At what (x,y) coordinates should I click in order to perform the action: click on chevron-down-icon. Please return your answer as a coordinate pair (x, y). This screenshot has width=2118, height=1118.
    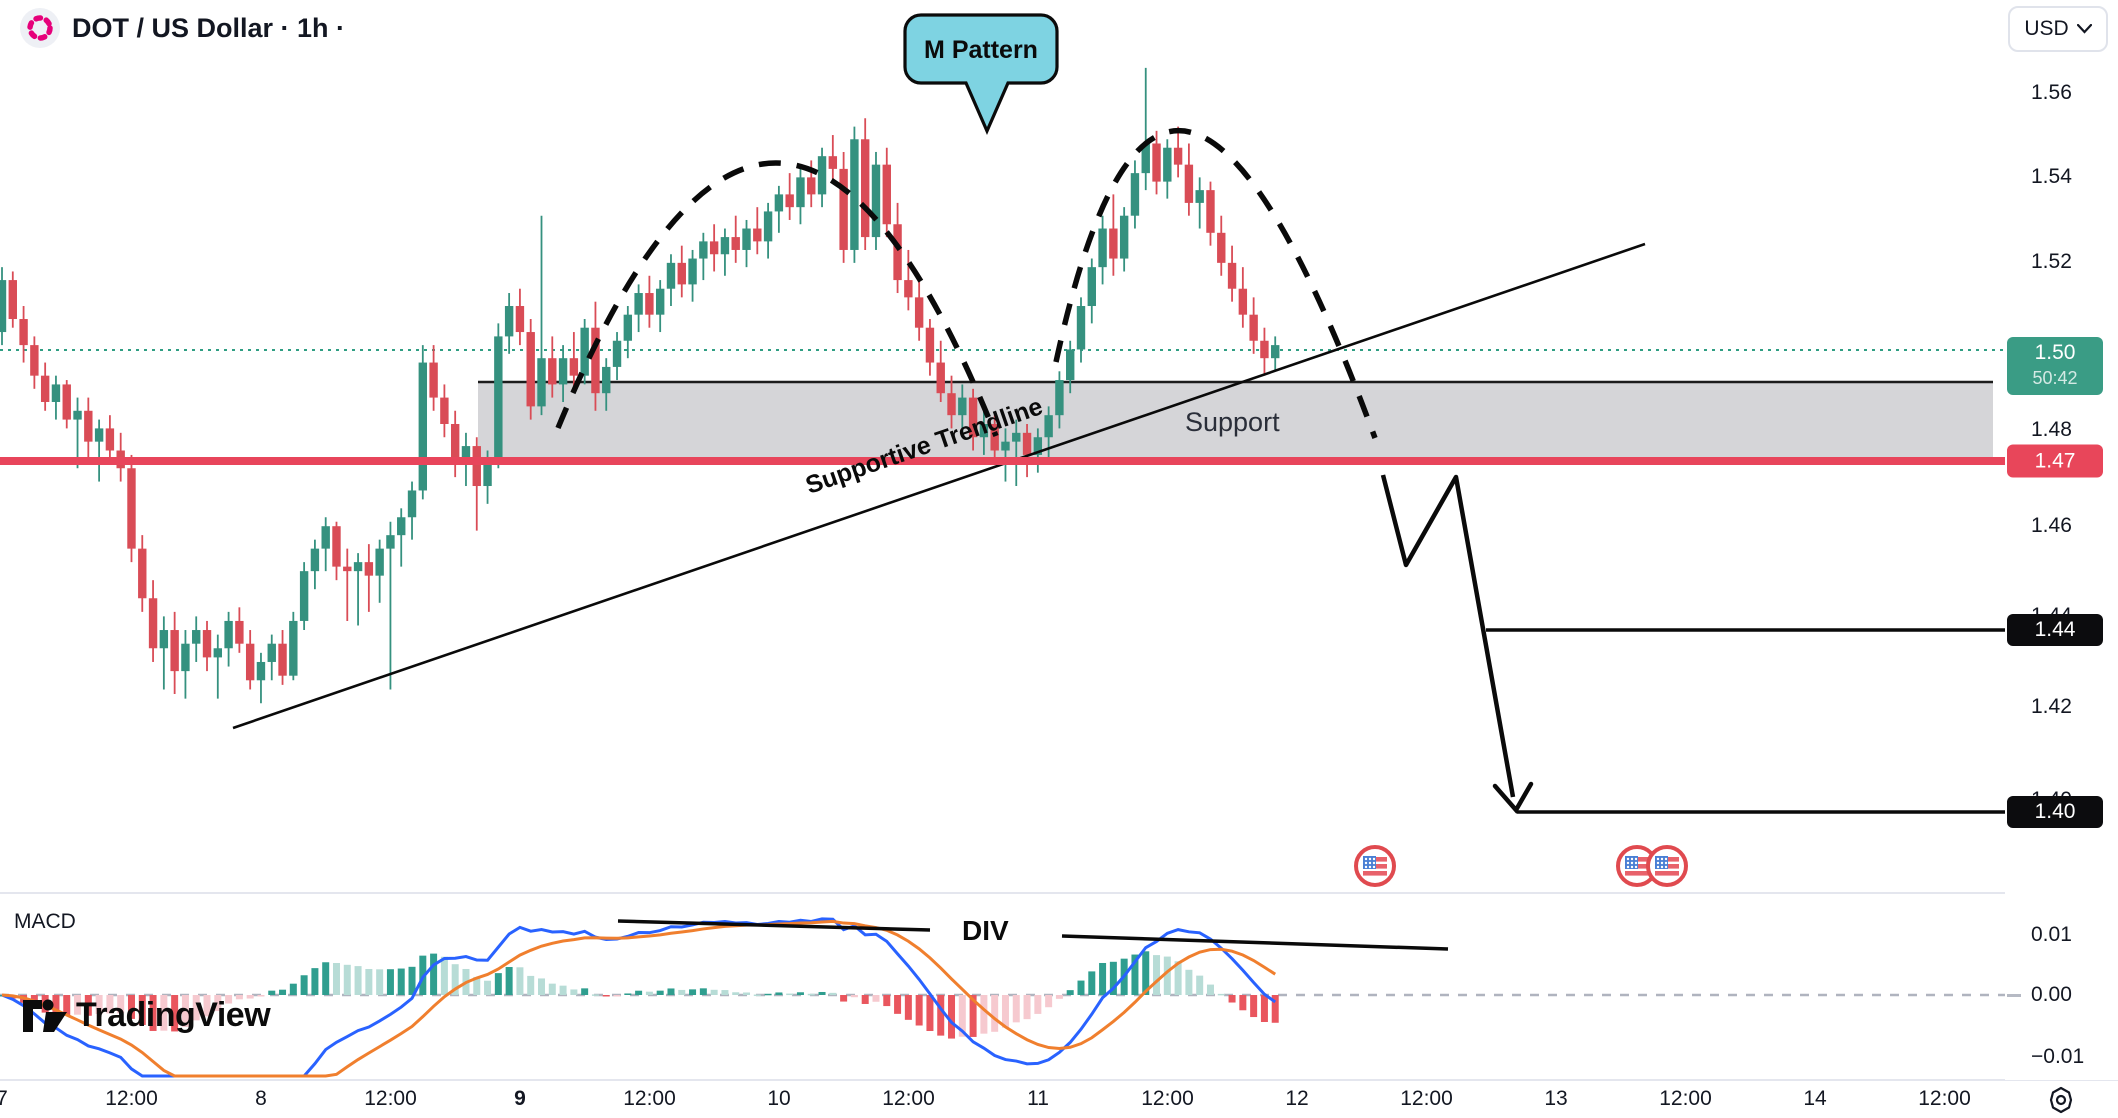
    Looking at the image, I should click on (2084, 29).